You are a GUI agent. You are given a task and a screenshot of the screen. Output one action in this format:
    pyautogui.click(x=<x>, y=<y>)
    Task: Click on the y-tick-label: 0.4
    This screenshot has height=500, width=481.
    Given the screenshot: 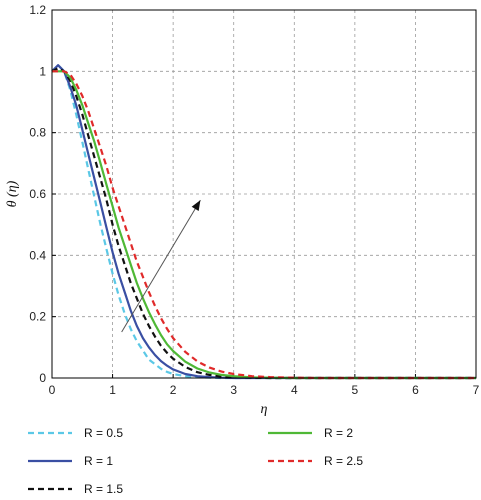 What is the action you would take?
    pyautogui.click(x=37, y=255)
    